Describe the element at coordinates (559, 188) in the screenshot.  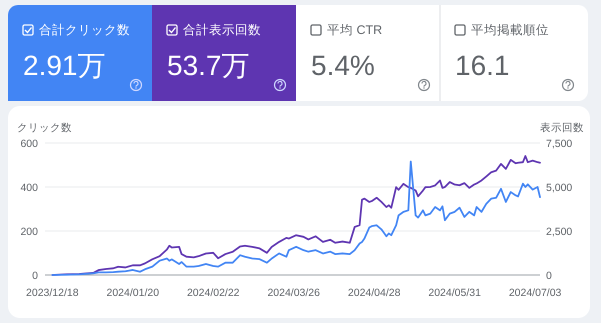
I see `y2-tick-label: 5,000` at that location.